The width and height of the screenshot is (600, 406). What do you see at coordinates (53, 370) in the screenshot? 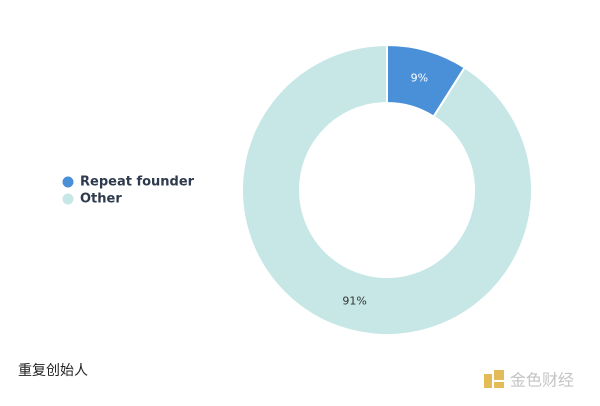
I see `caption: 重复创始人` at bounding box center [53, 370].